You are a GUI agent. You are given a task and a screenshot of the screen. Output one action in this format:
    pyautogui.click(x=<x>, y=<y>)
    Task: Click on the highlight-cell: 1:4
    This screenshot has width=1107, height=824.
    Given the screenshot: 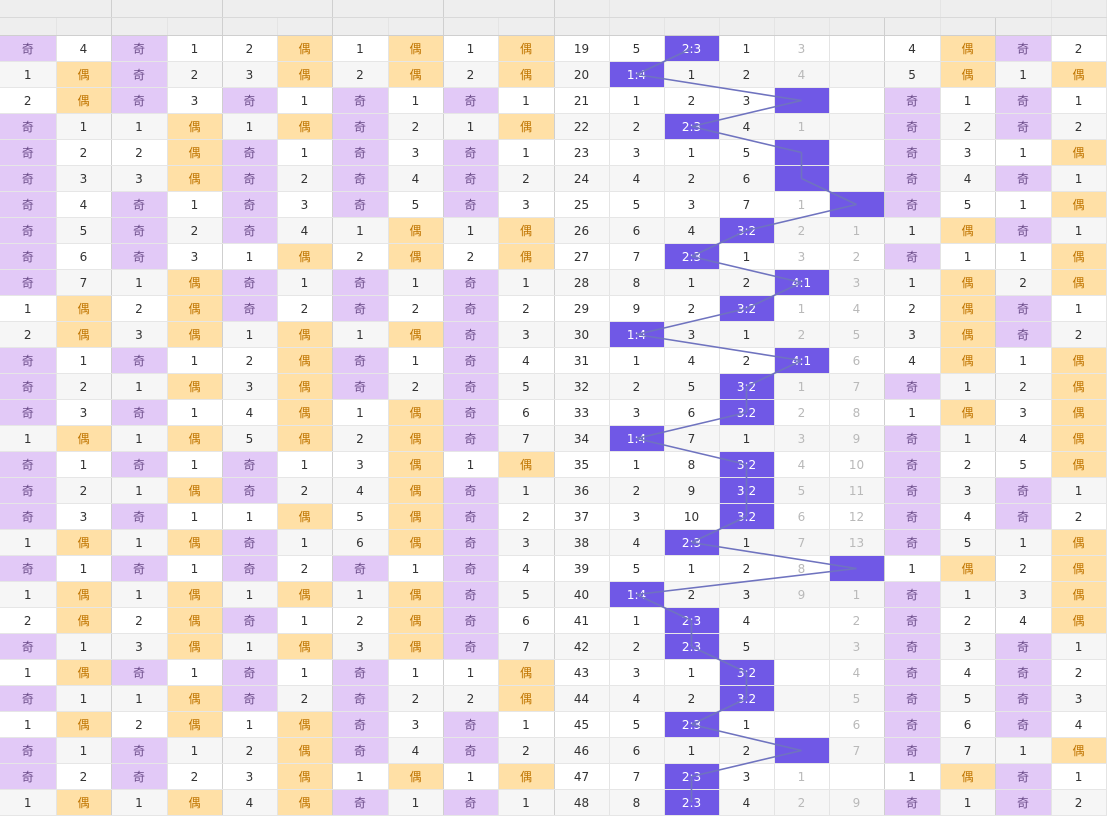 What is the action you would take?
    pyautogui.click(x=637, y=74)
    